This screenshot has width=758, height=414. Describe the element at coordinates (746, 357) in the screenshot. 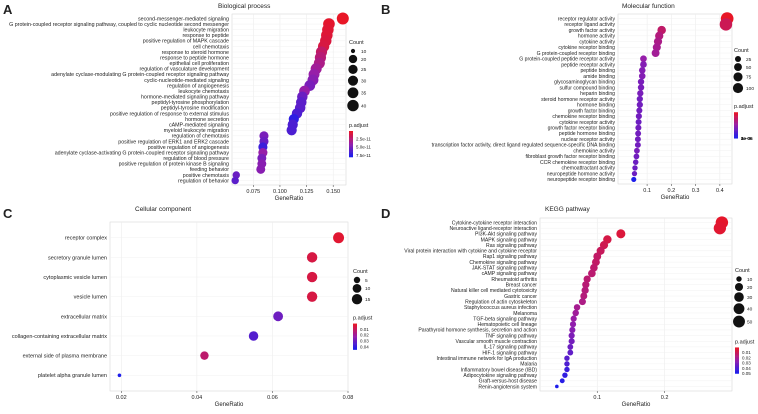

I see `color-legend-label: 0.02` at that location.